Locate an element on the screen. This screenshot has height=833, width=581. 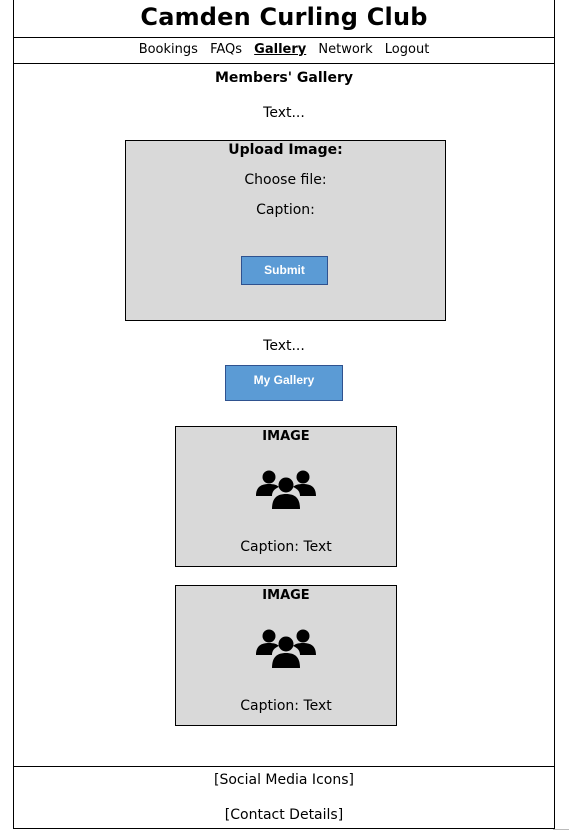
caption-field: Caption: is located at coordinates (285, 210).